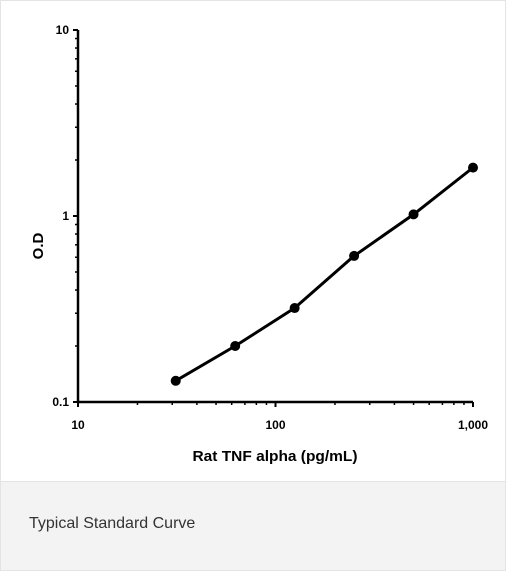 The width and height of the screenshot is (506, 571). I want to click on x-axis-label: Rat TNF alpha (pg/mL), so click(275, 456).